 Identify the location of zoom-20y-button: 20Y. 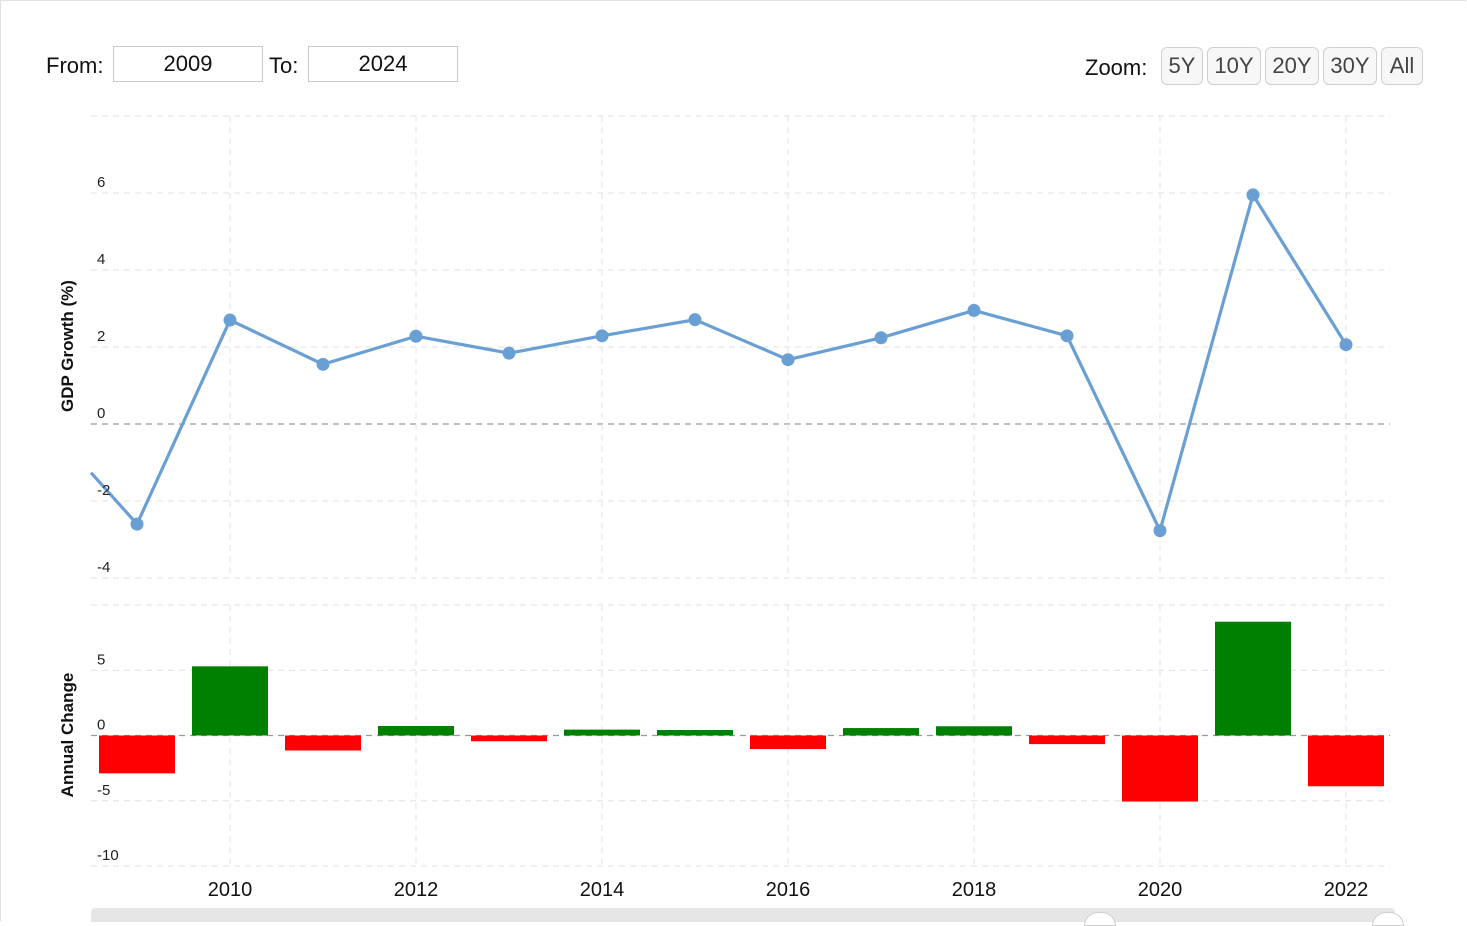
(1292, 66).